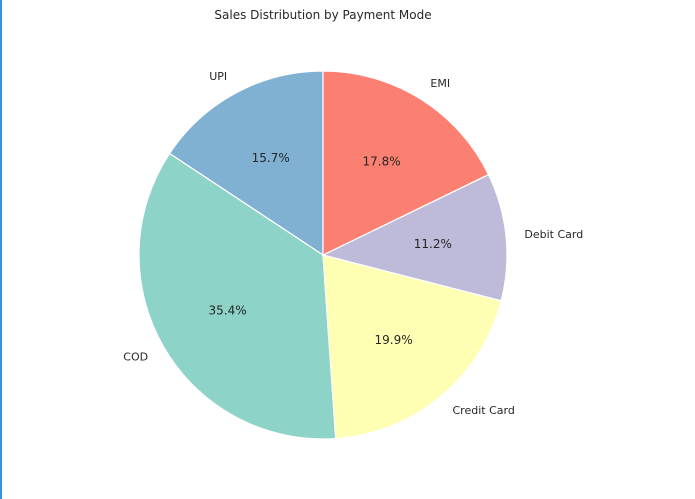 The width and height of the screenshot is (695, 499). Describe the element at coordinates (1, 249) in the screenshot. I see `window-edge` at that location.